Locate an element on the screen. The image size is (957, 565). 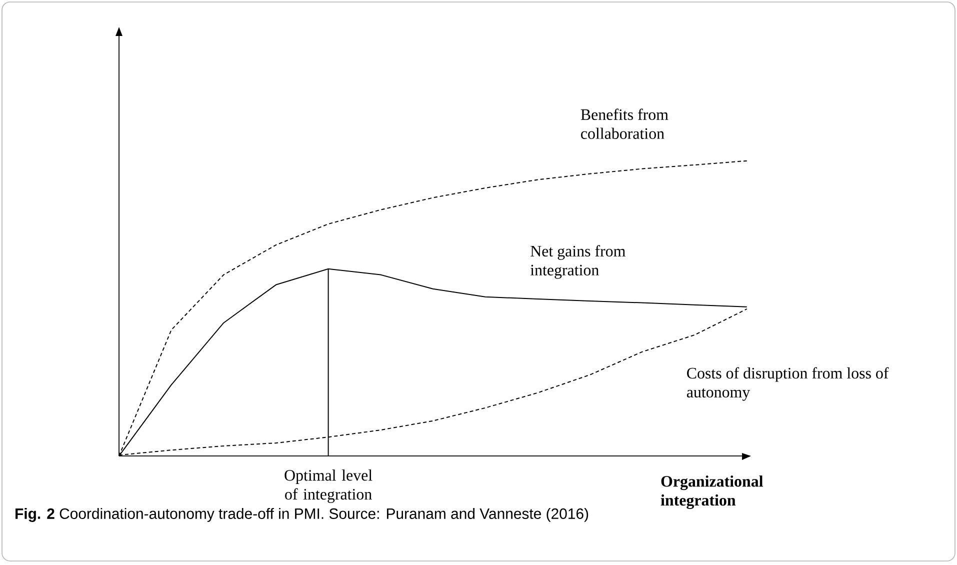
x-axis-title: Organizational integration is located at coordinates (711, 493).